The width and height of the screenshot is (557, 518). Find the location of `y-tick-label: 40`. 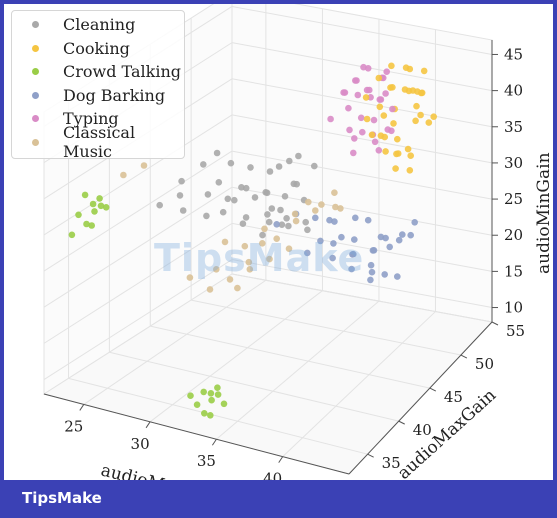

y-tick-label: 40 is located at coordinates (422, 430).